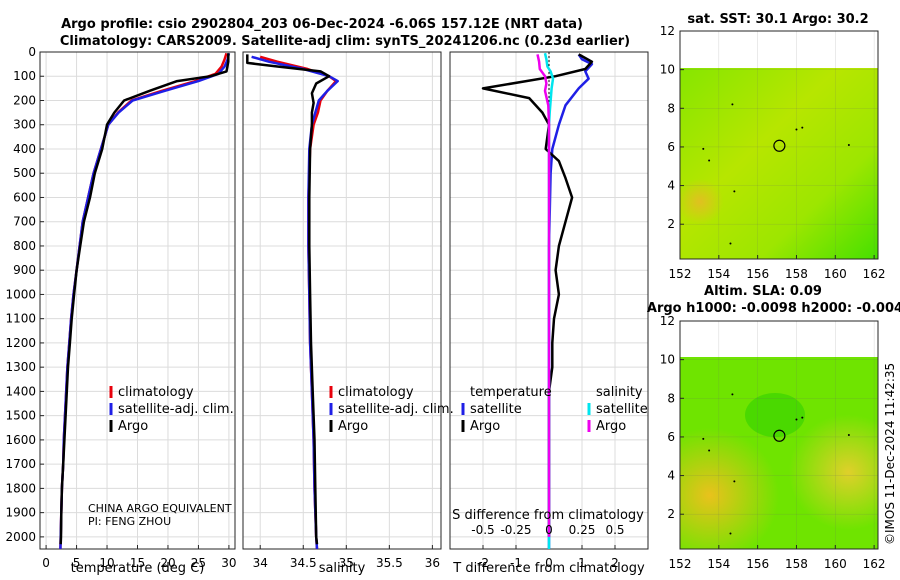 The image size is (900, 580). I want to click on x-tick-label: -2, so click(483, 563).